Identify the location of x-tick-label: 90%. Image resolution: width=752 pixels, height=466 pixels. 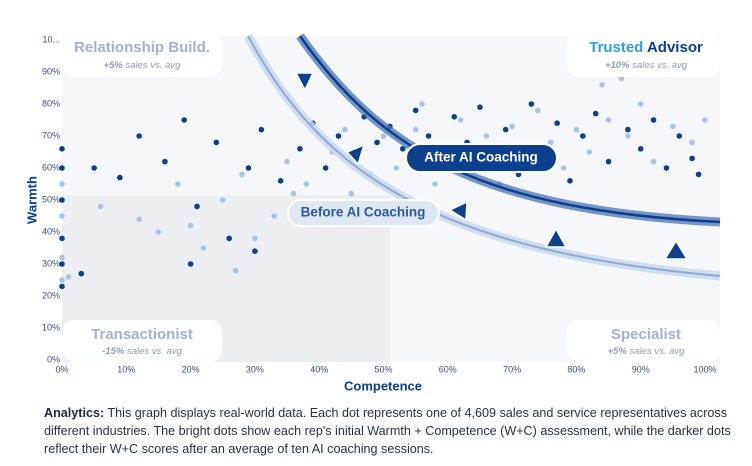
(641, 369).